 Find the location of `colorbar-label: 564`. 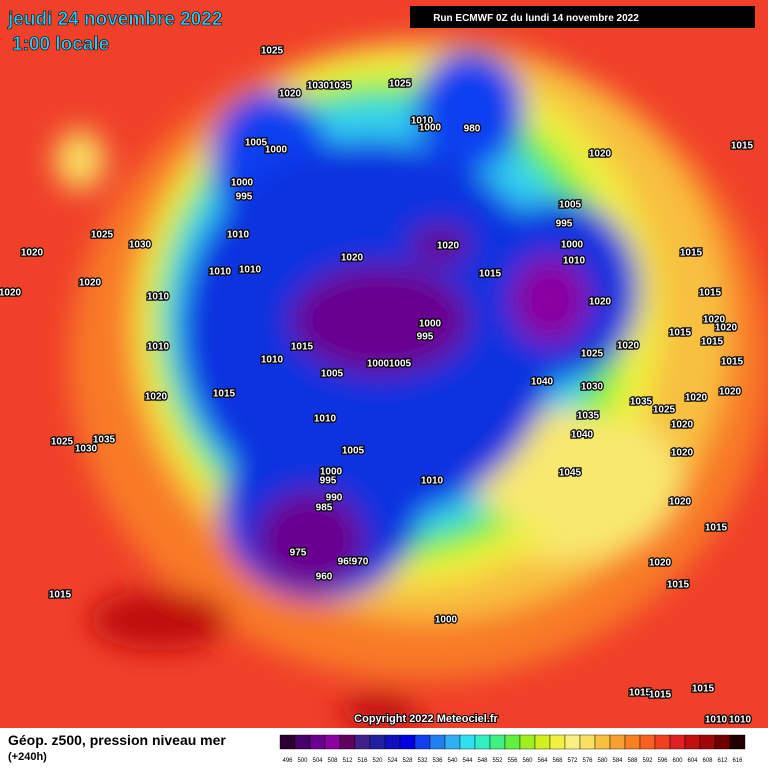

colorbar-label: 564 is located at coordinates (542, 761).